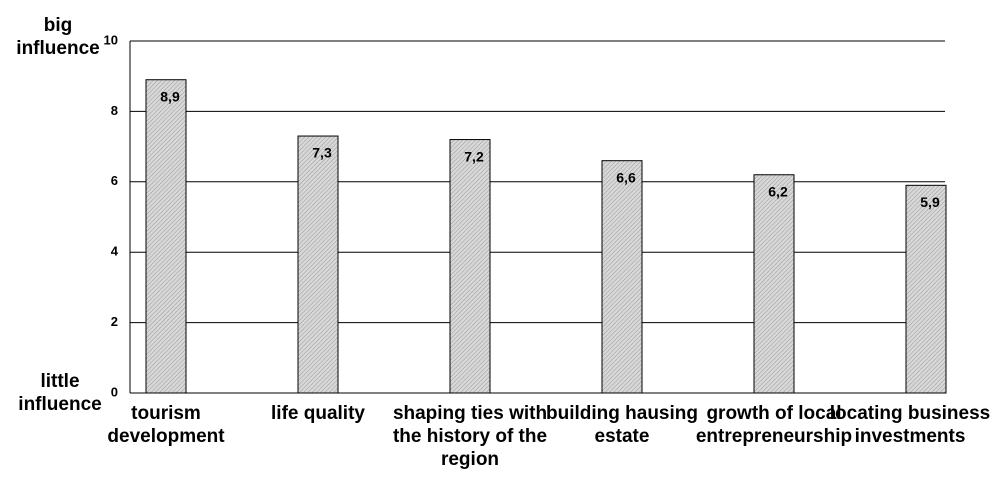 The width and height of the screenshot is (999, 490). What do you see at coordinates (58, 37) in the screenshot?
I see `annotation: big influence` at bounding box center [58, 37].